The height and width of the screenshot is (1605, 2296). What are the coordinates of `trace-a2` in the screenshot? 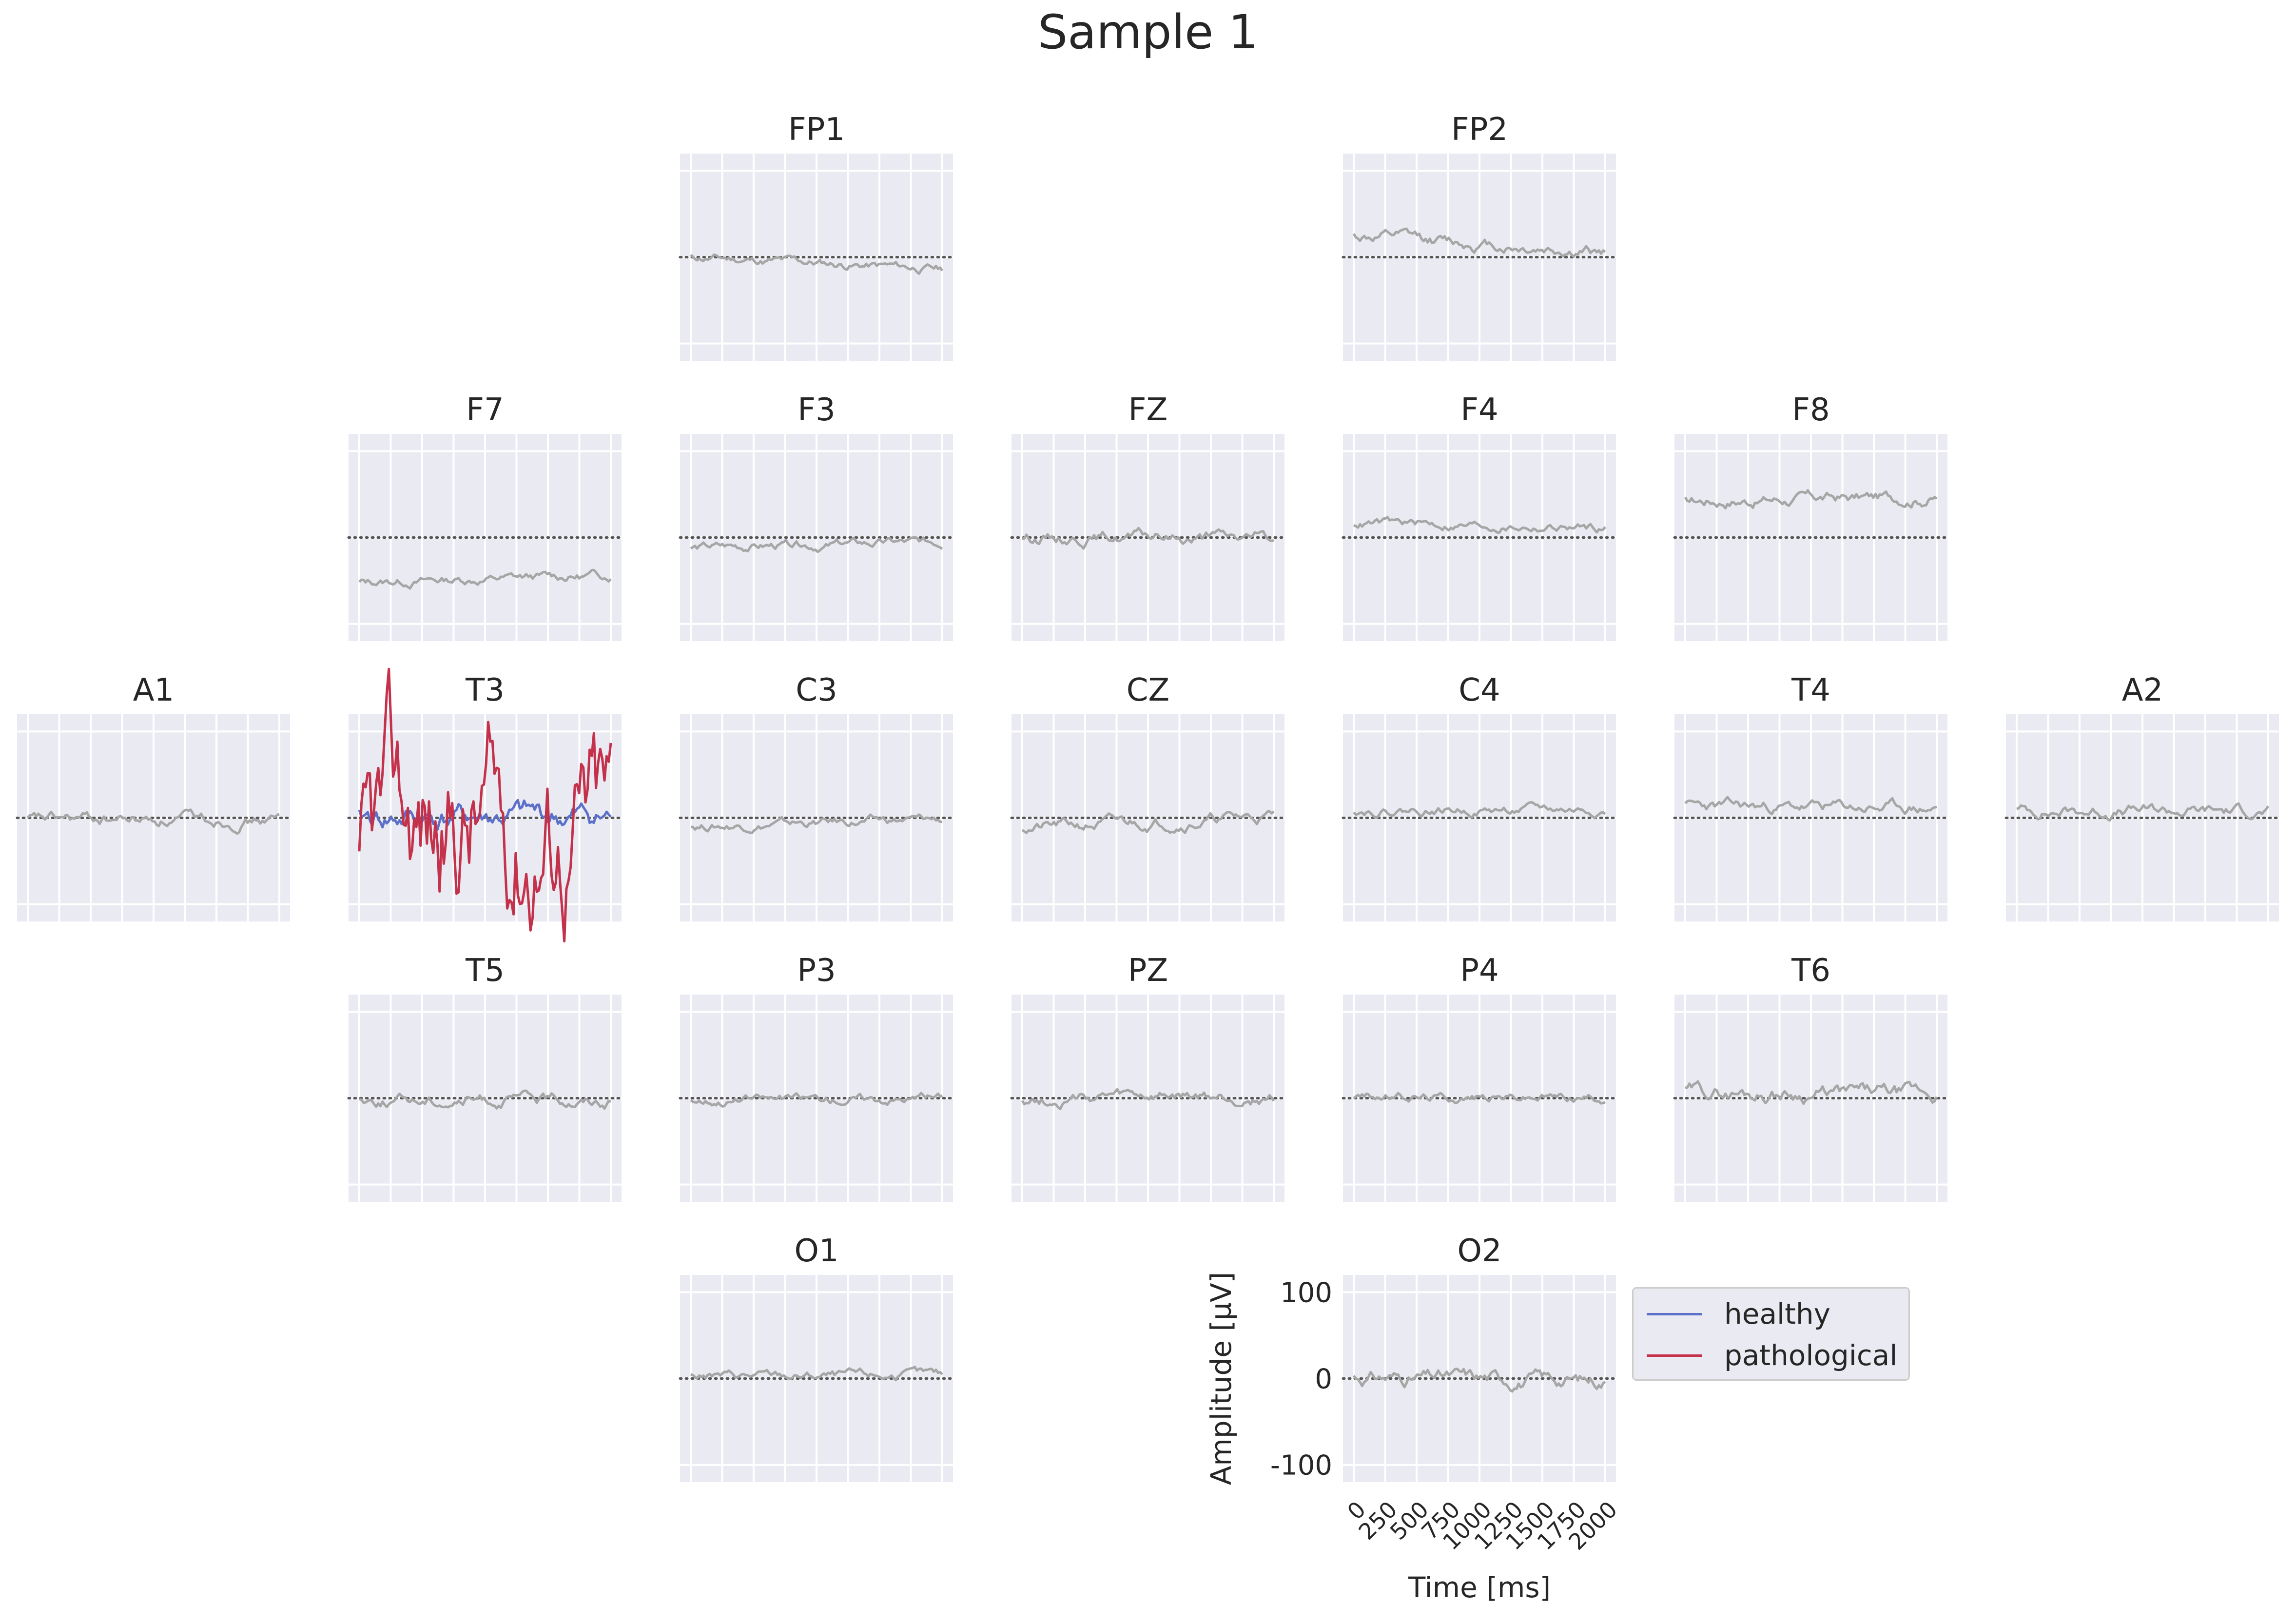 It's located at (2143, 812).